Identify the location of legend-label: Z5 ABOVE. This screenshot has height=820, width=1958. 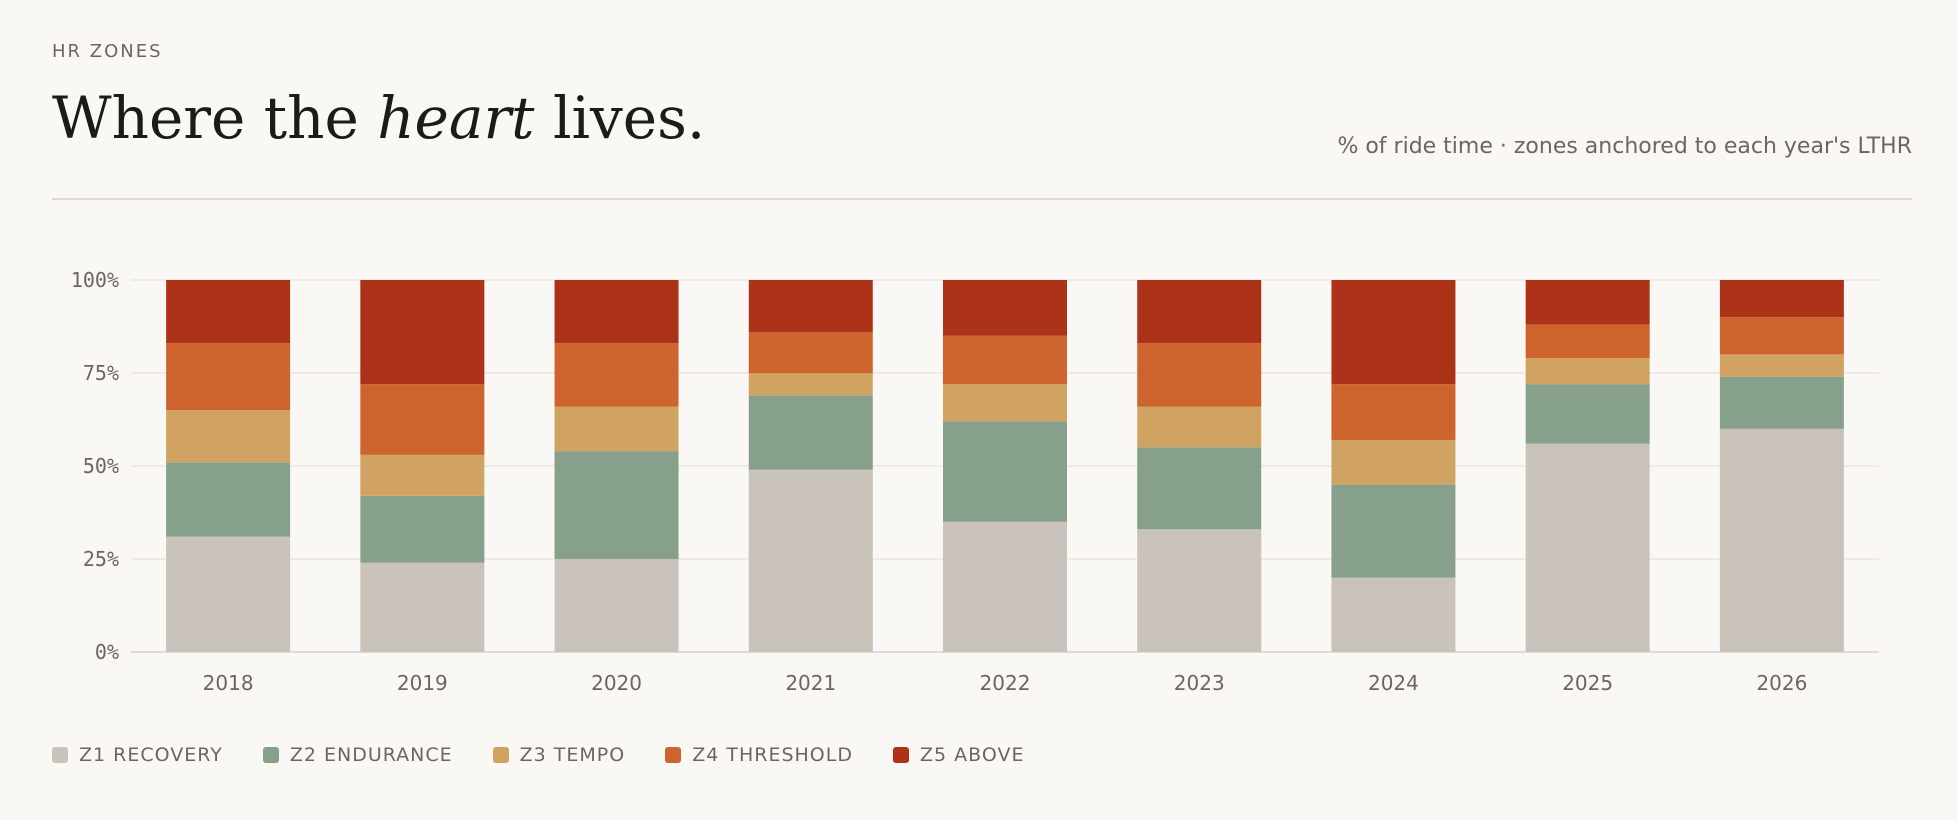
(972, 755).